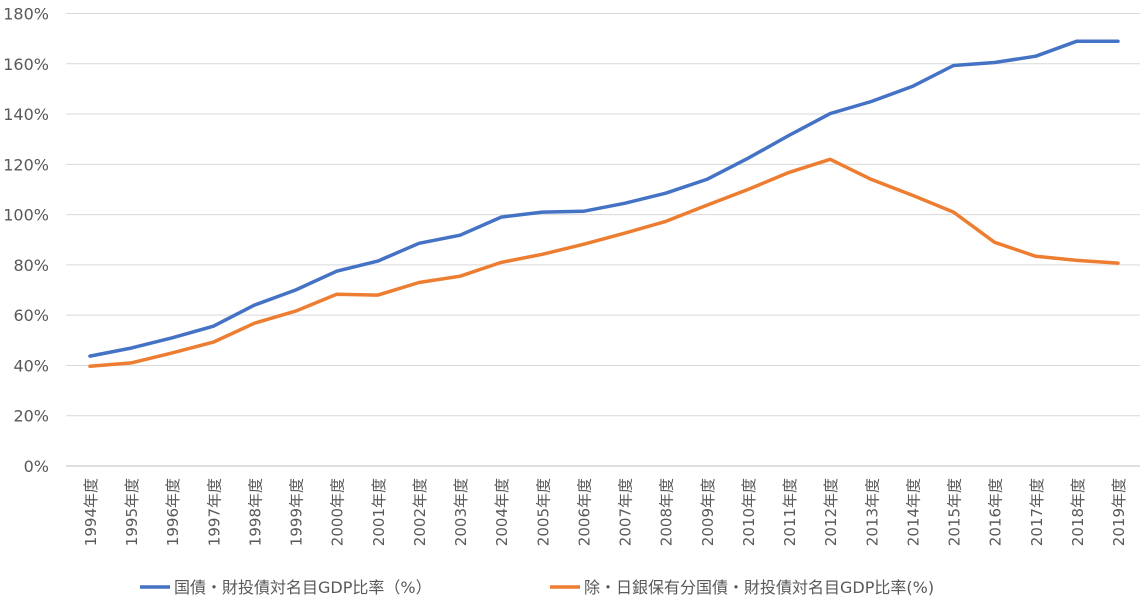 The width and height of the screenshot is (1145, 609). What do you see at coordinates (667, 512) in the screenshot?
I see `x-tick-label: 2008年度` at bounding box center [667, 512].